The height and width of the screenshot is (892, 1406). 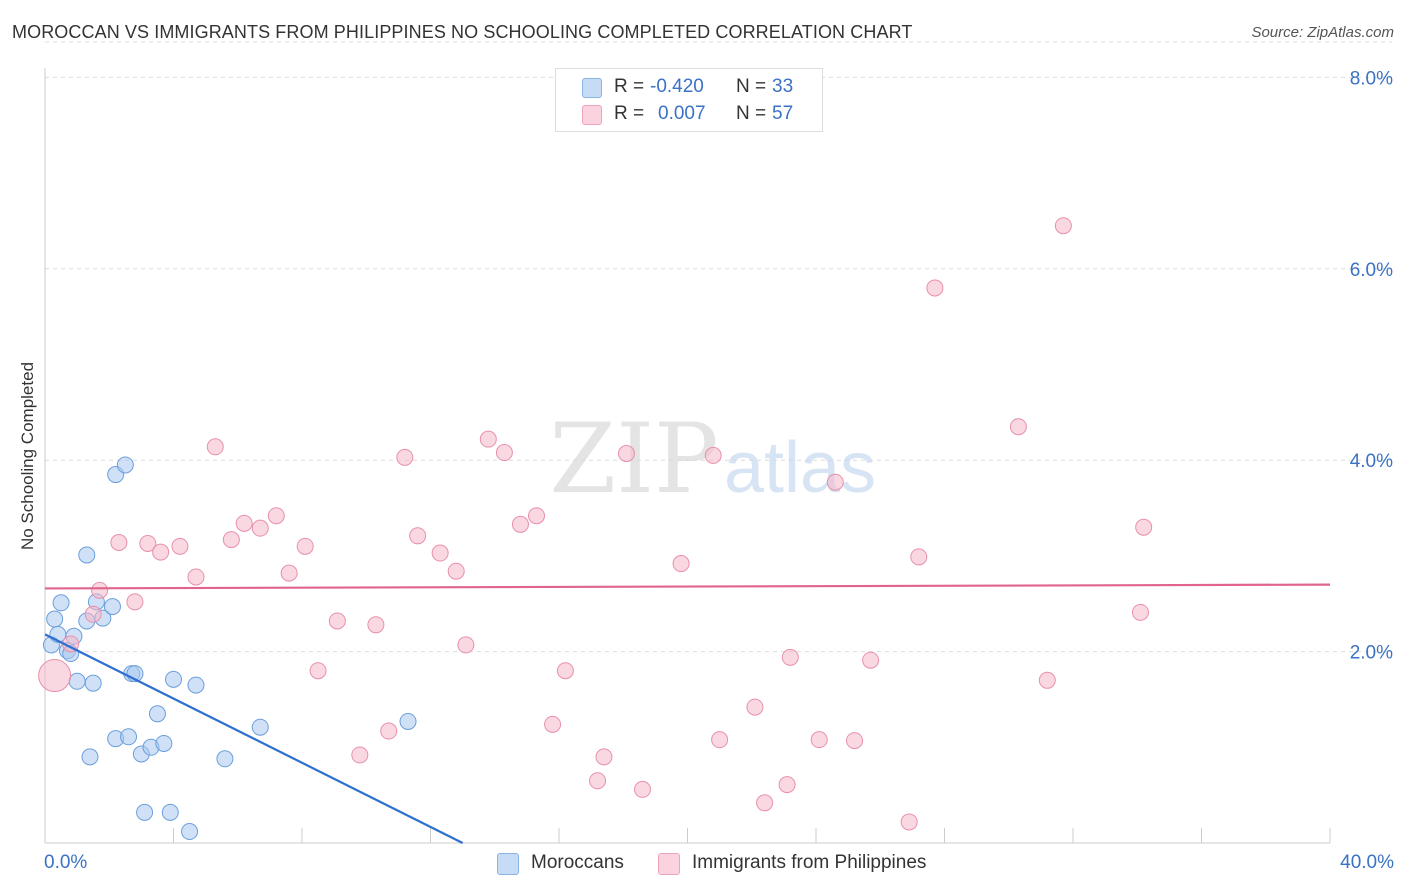 I want to click on stats-row-philippines: R = 0.007 N = 57, so click(x=689, y=114).